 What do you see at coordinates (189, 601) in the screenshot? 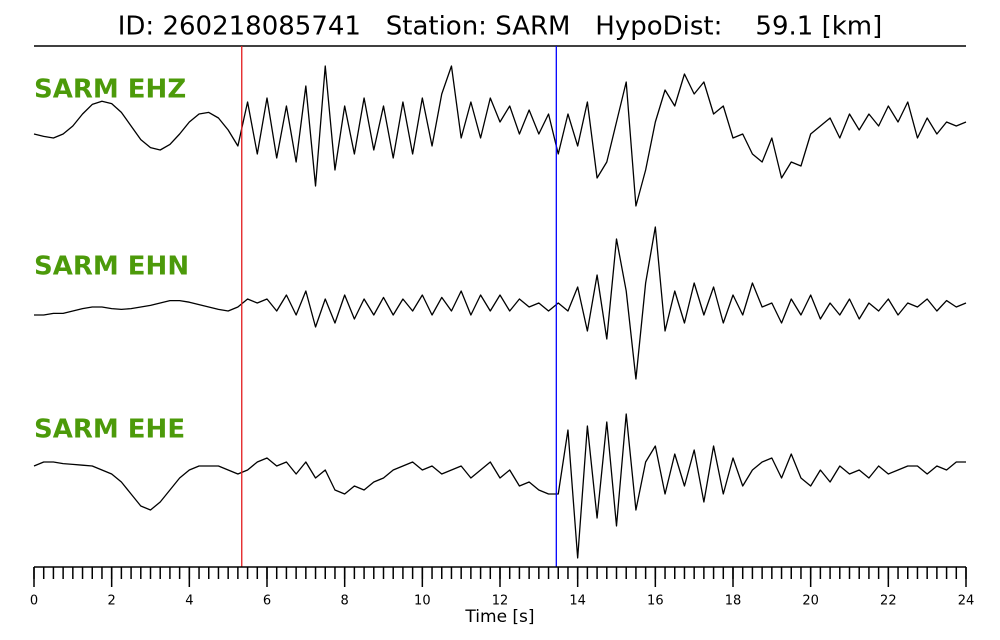
I see `x-tick-label: 4` at bounding box center [189, 601].